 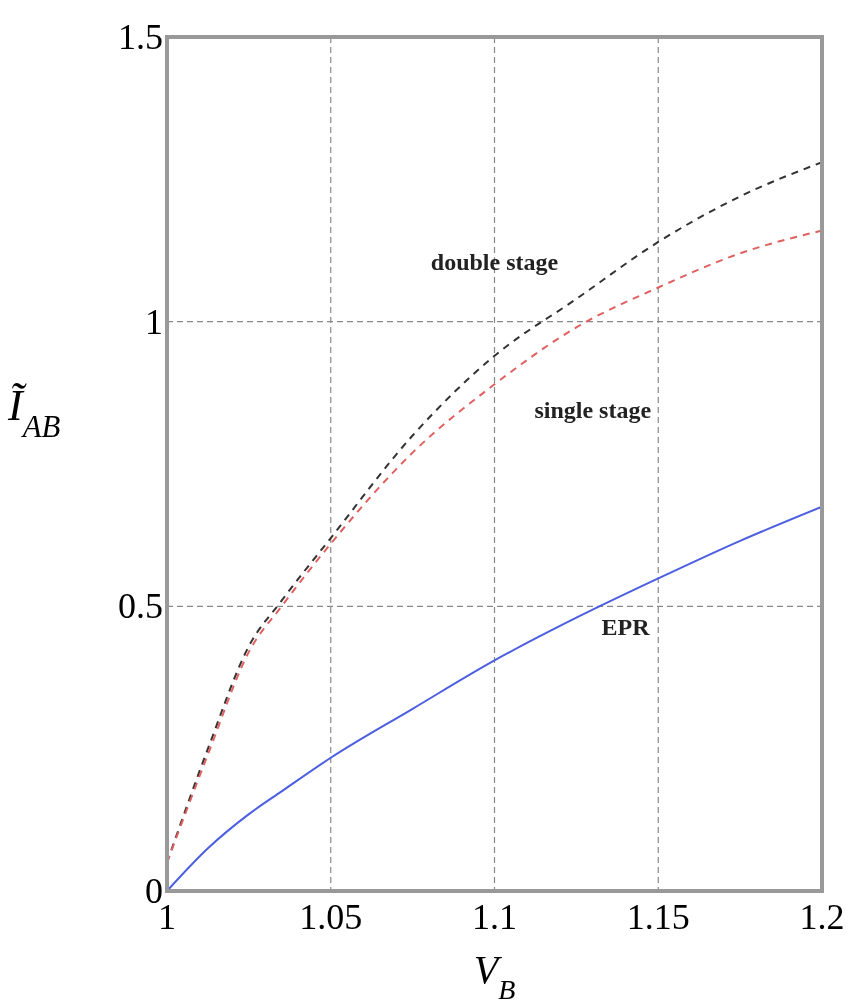 What do you see at coordinates (494, 262) in the screenshot?
I see `series-label: double stage` at bounding box center [494, 262].